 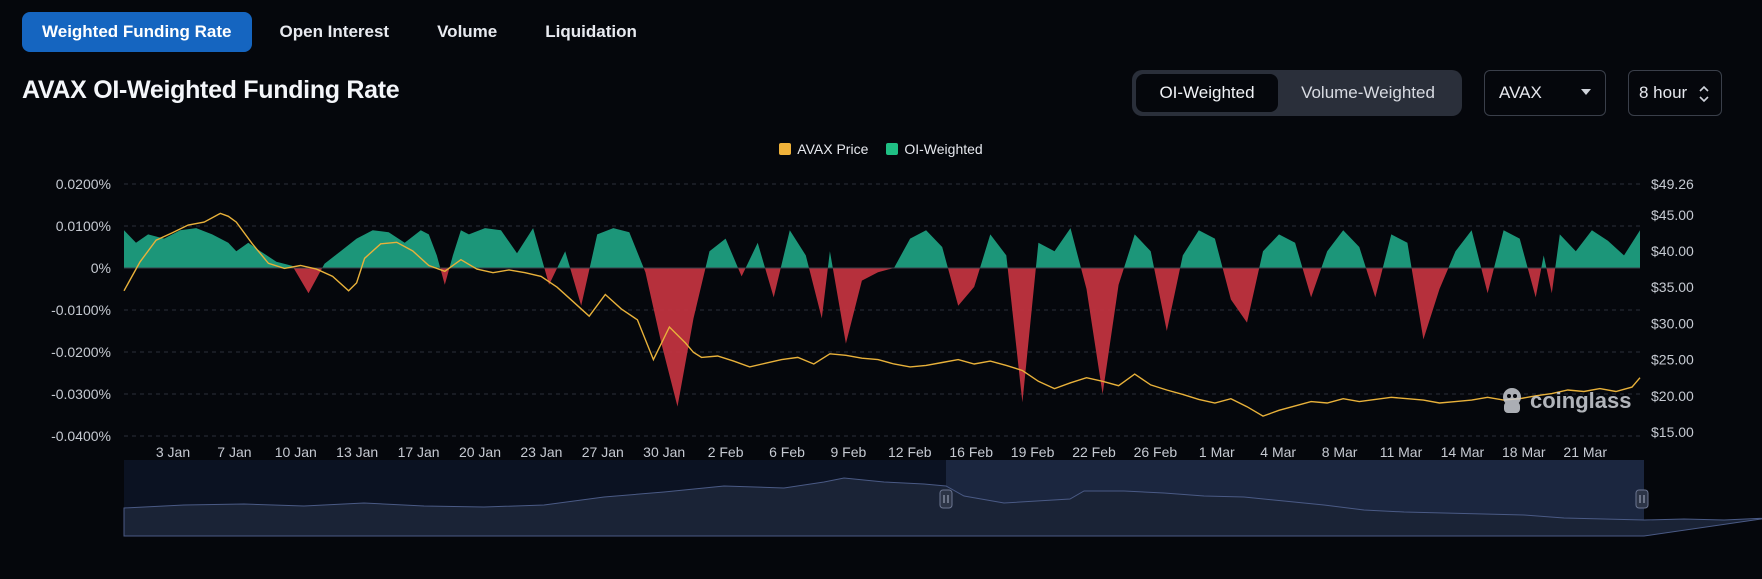 I want to click on chevron-down-icon, so click(x=1586, y=92).